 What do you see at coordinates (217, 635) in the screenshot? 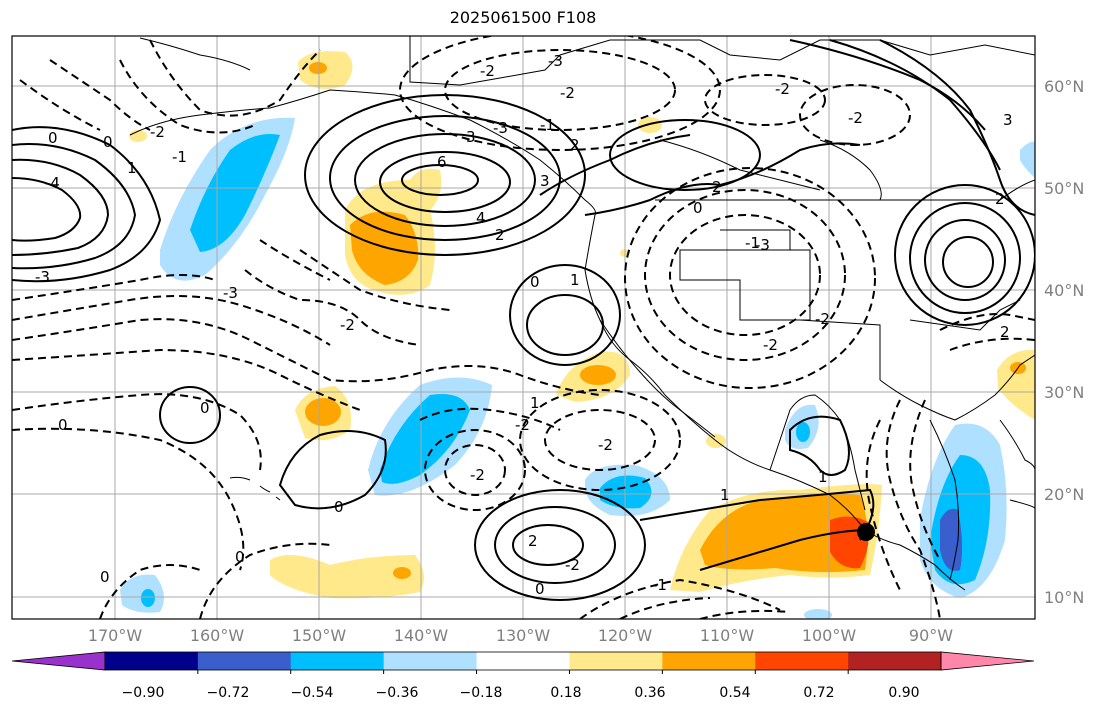
I see `lon-label: 160°W` at bounding box center [217, 635].